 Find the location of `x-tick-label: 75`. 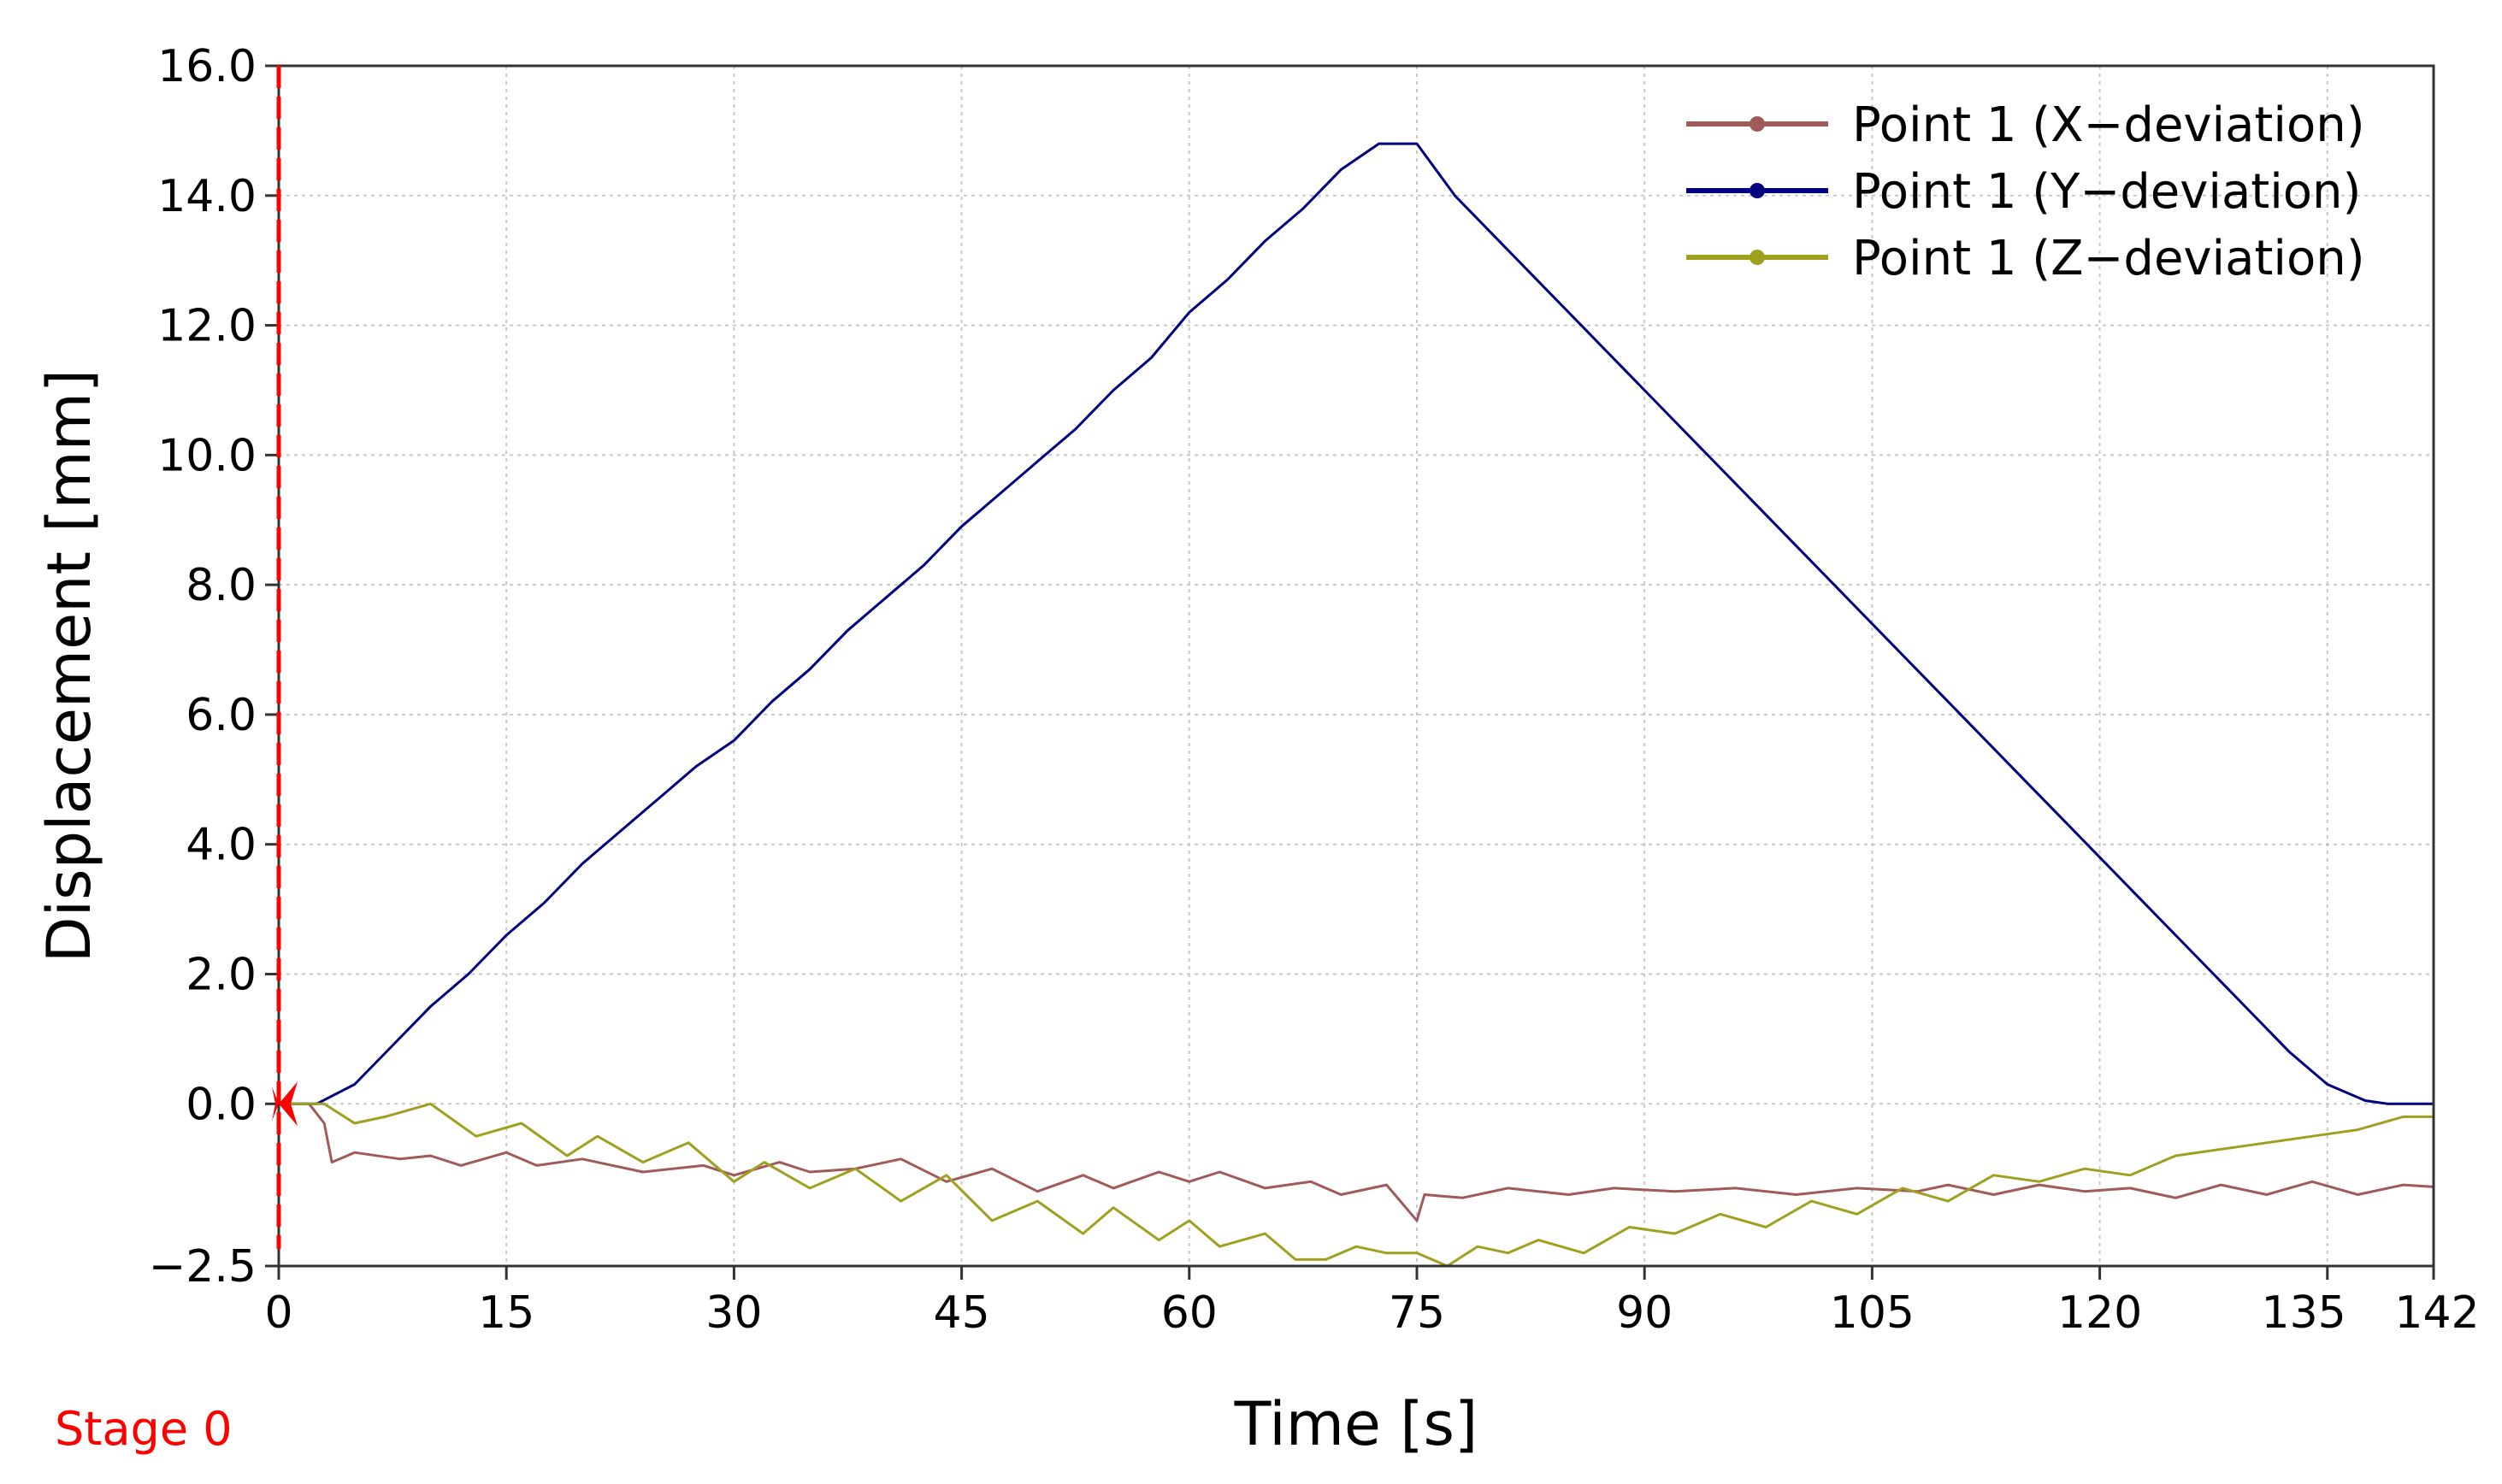

x-tick-label: 75 is located at coordinates (1417, 1313).